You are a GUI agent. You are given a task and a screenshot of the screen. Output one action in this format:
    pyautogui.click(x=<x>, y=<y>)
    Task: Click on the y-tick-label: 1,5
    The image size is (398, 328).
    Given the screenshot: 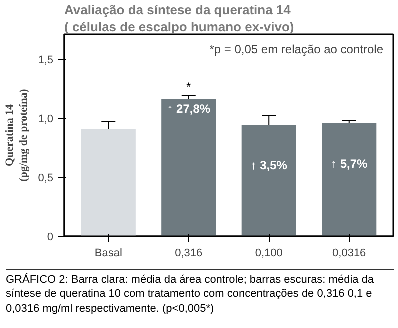 What is the action you would take?
    pyautogui.click(x=46, y=60)
    